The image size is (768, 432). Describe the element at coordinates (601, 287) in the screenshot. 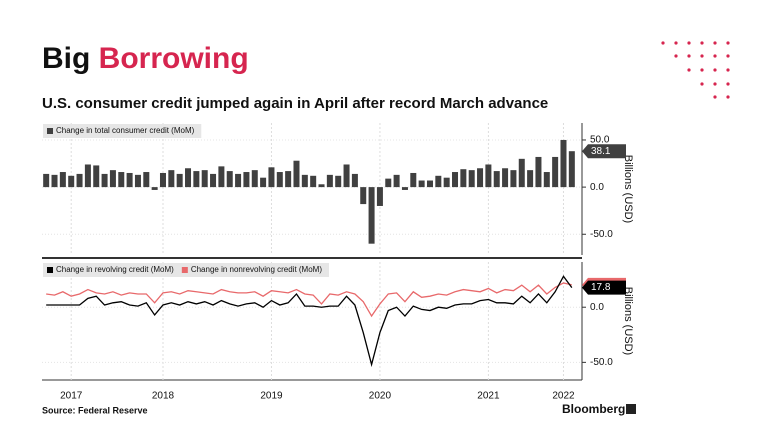

I see `value-tag-label: 17.8` at that location.